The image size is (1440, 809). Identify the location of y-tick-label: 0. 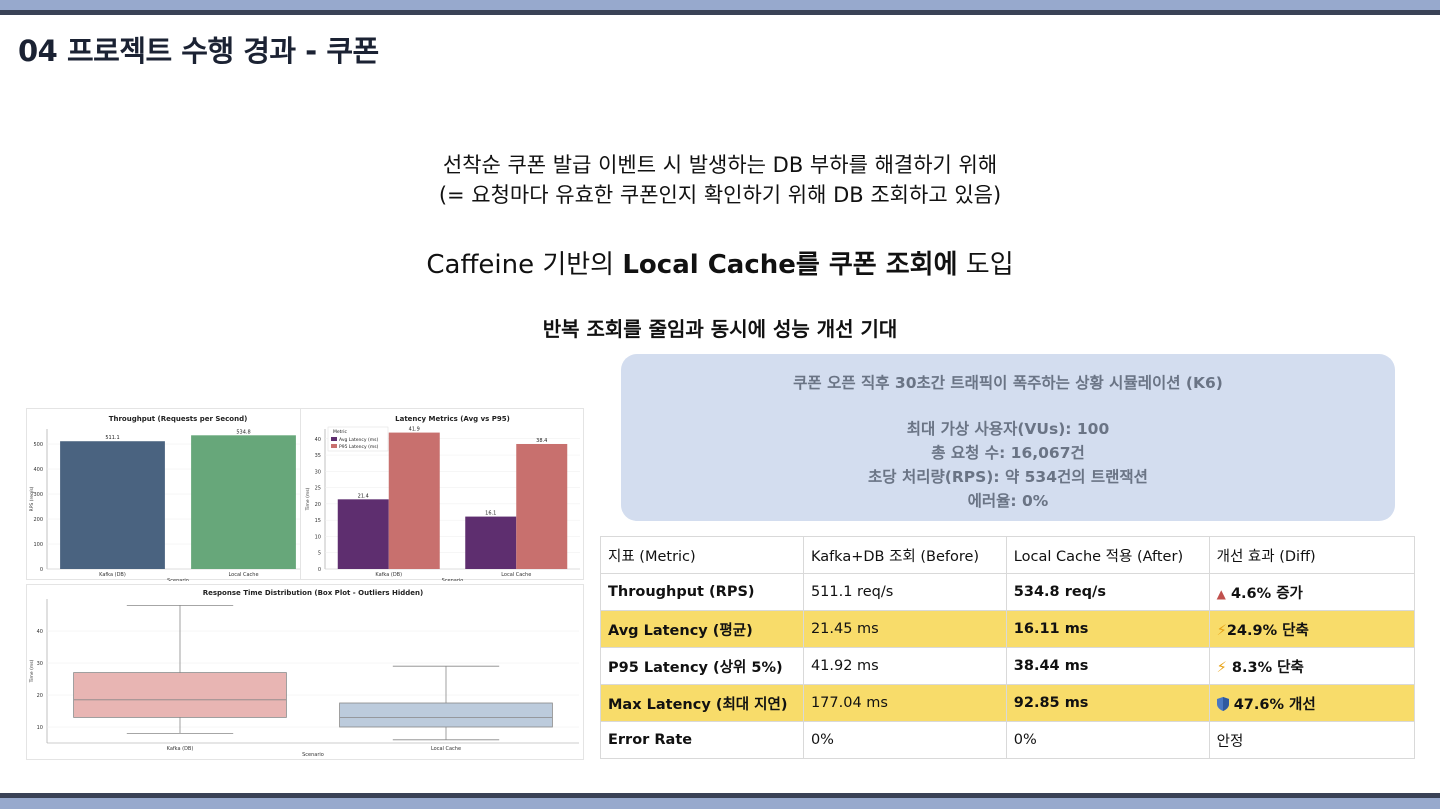
(41, 570).